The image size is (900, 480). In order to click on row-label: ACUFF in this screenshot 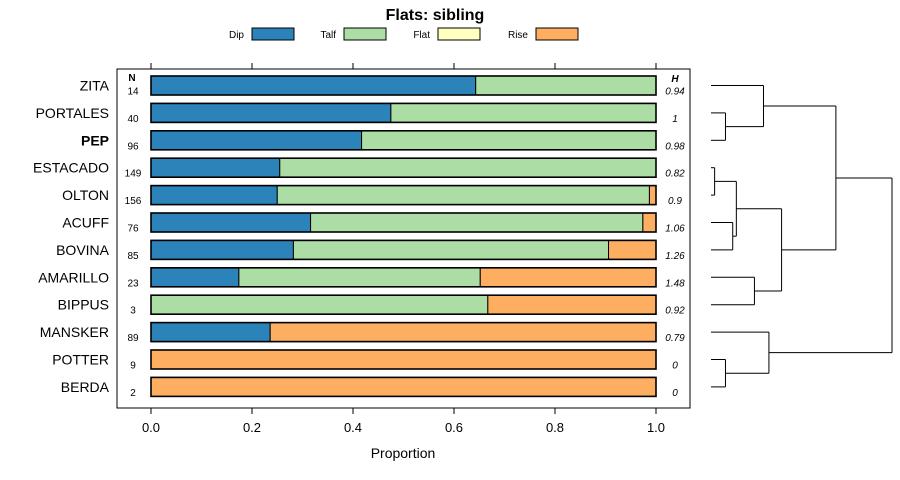, I will do `click(85, 223)`.